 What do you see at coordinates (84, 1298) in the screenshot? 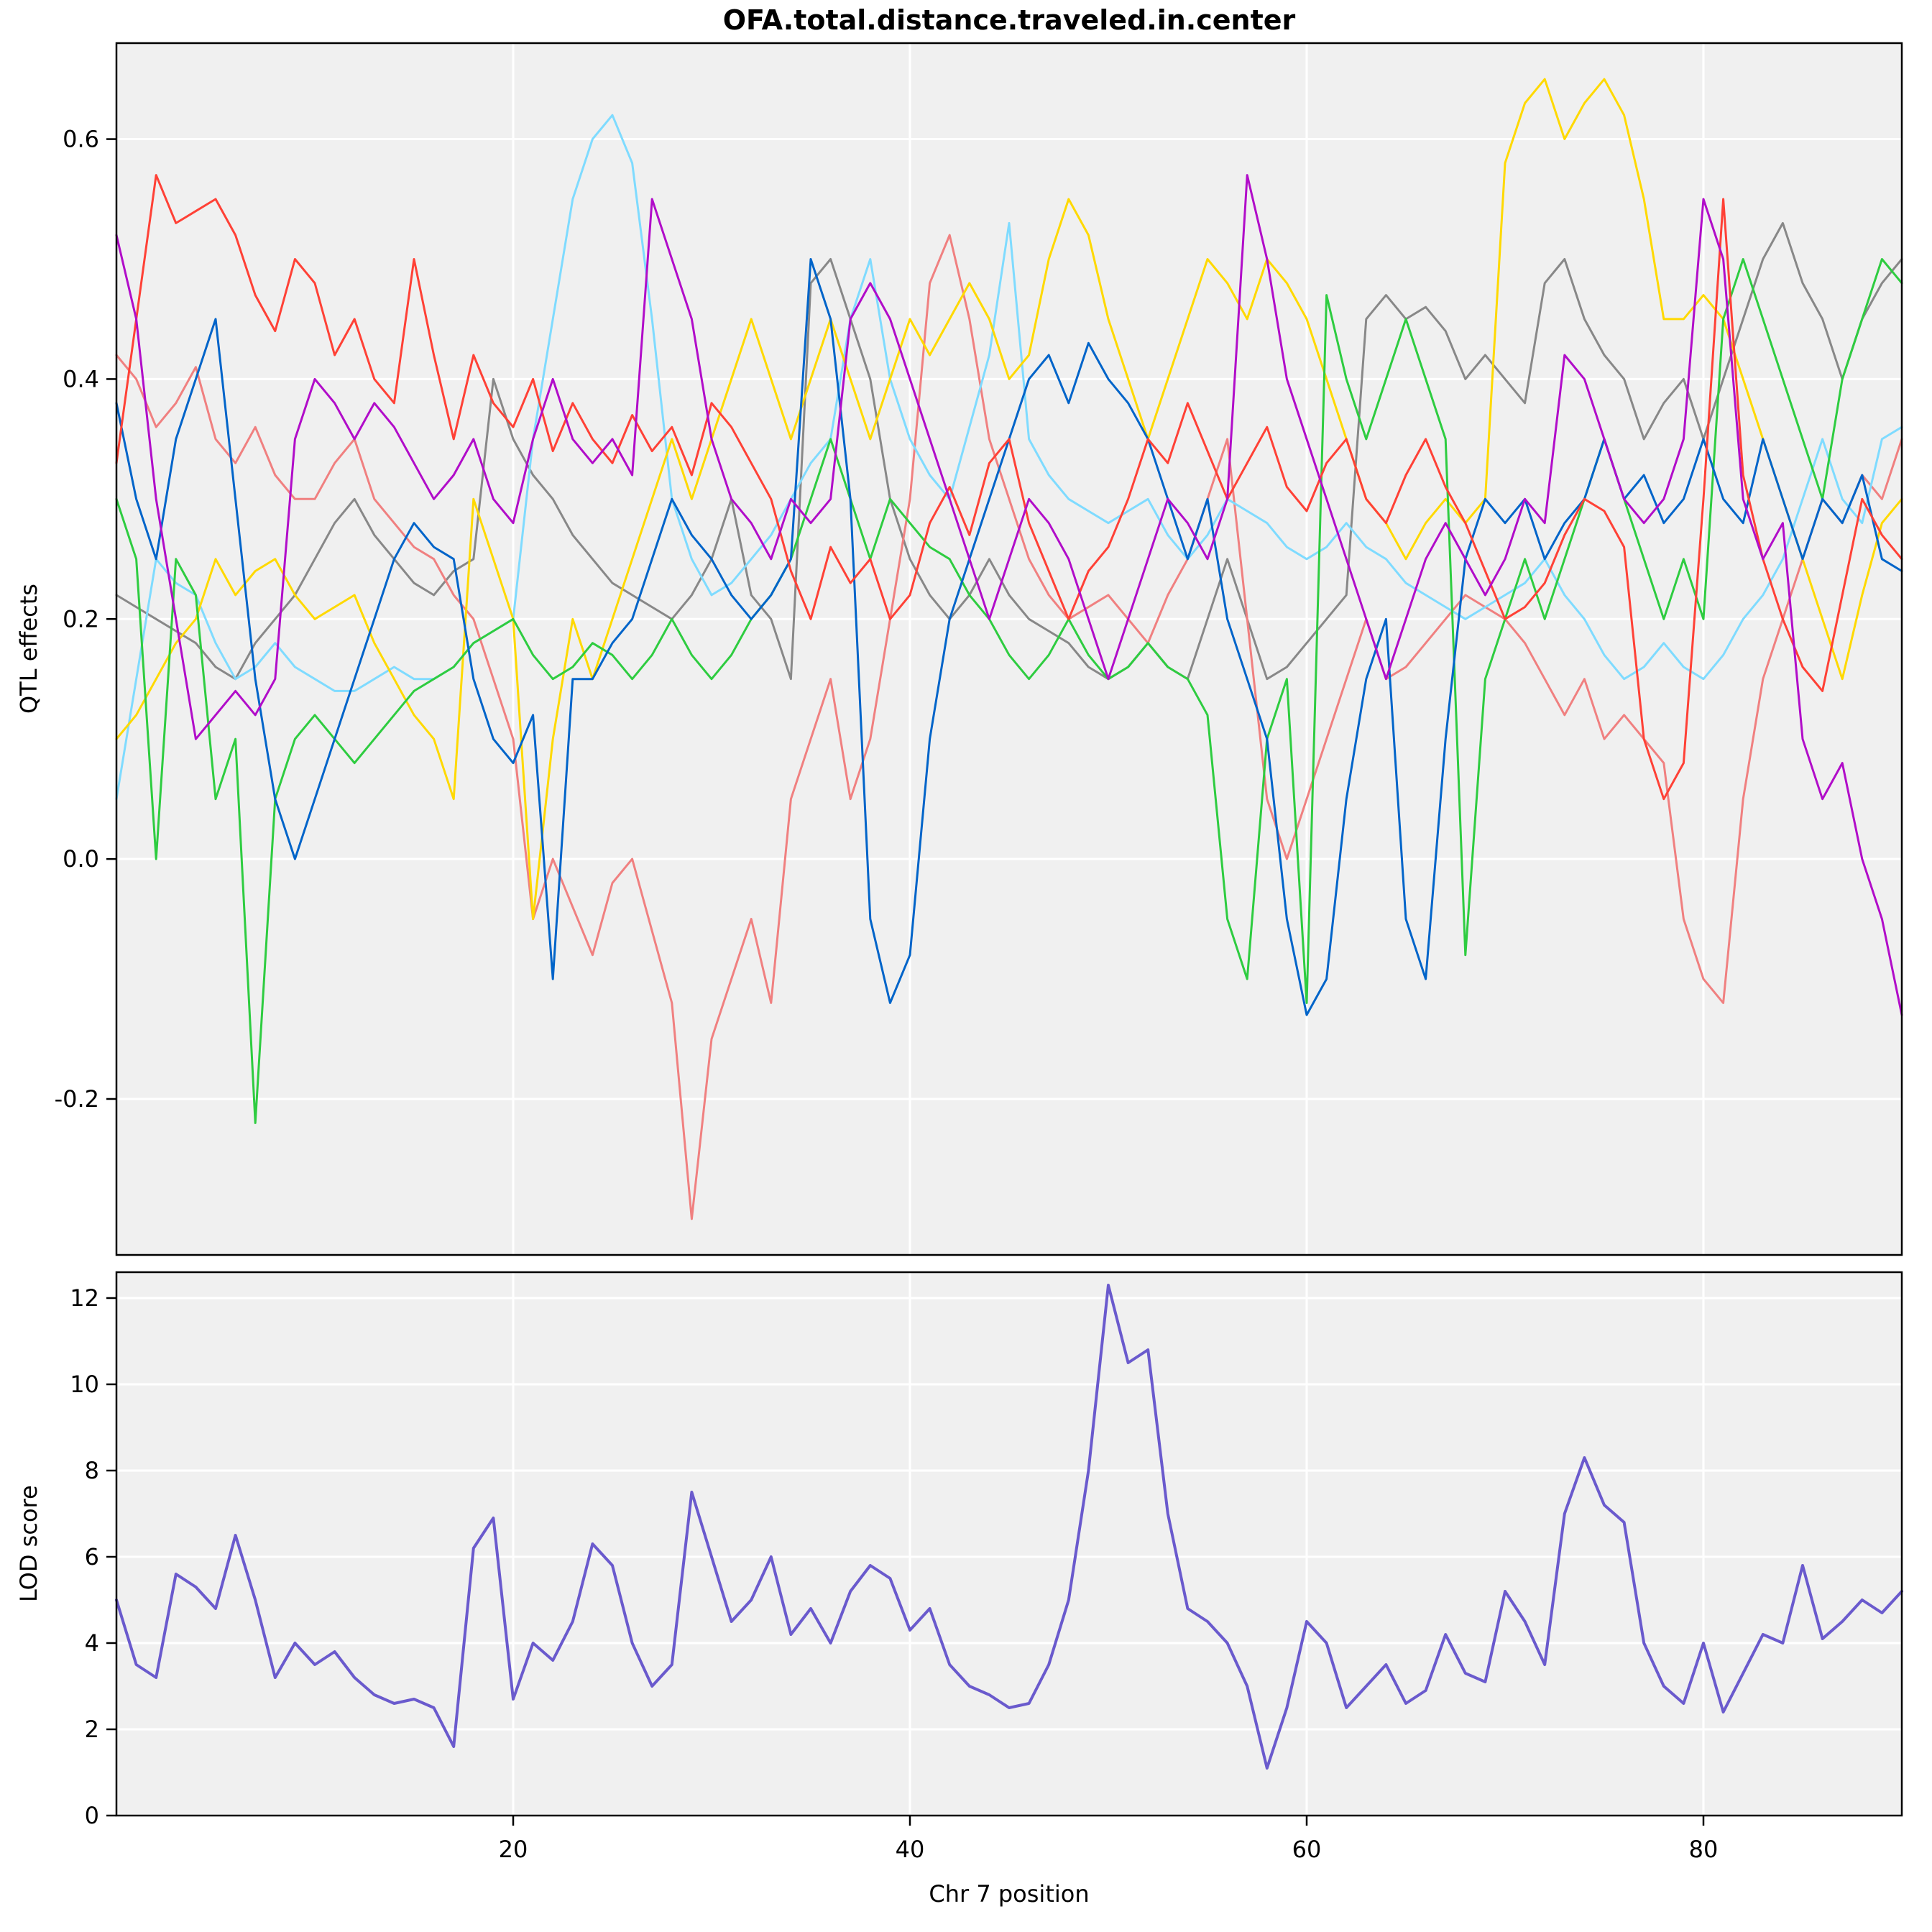
I see `svg-text: 12` at bounding box center [84, 1298].